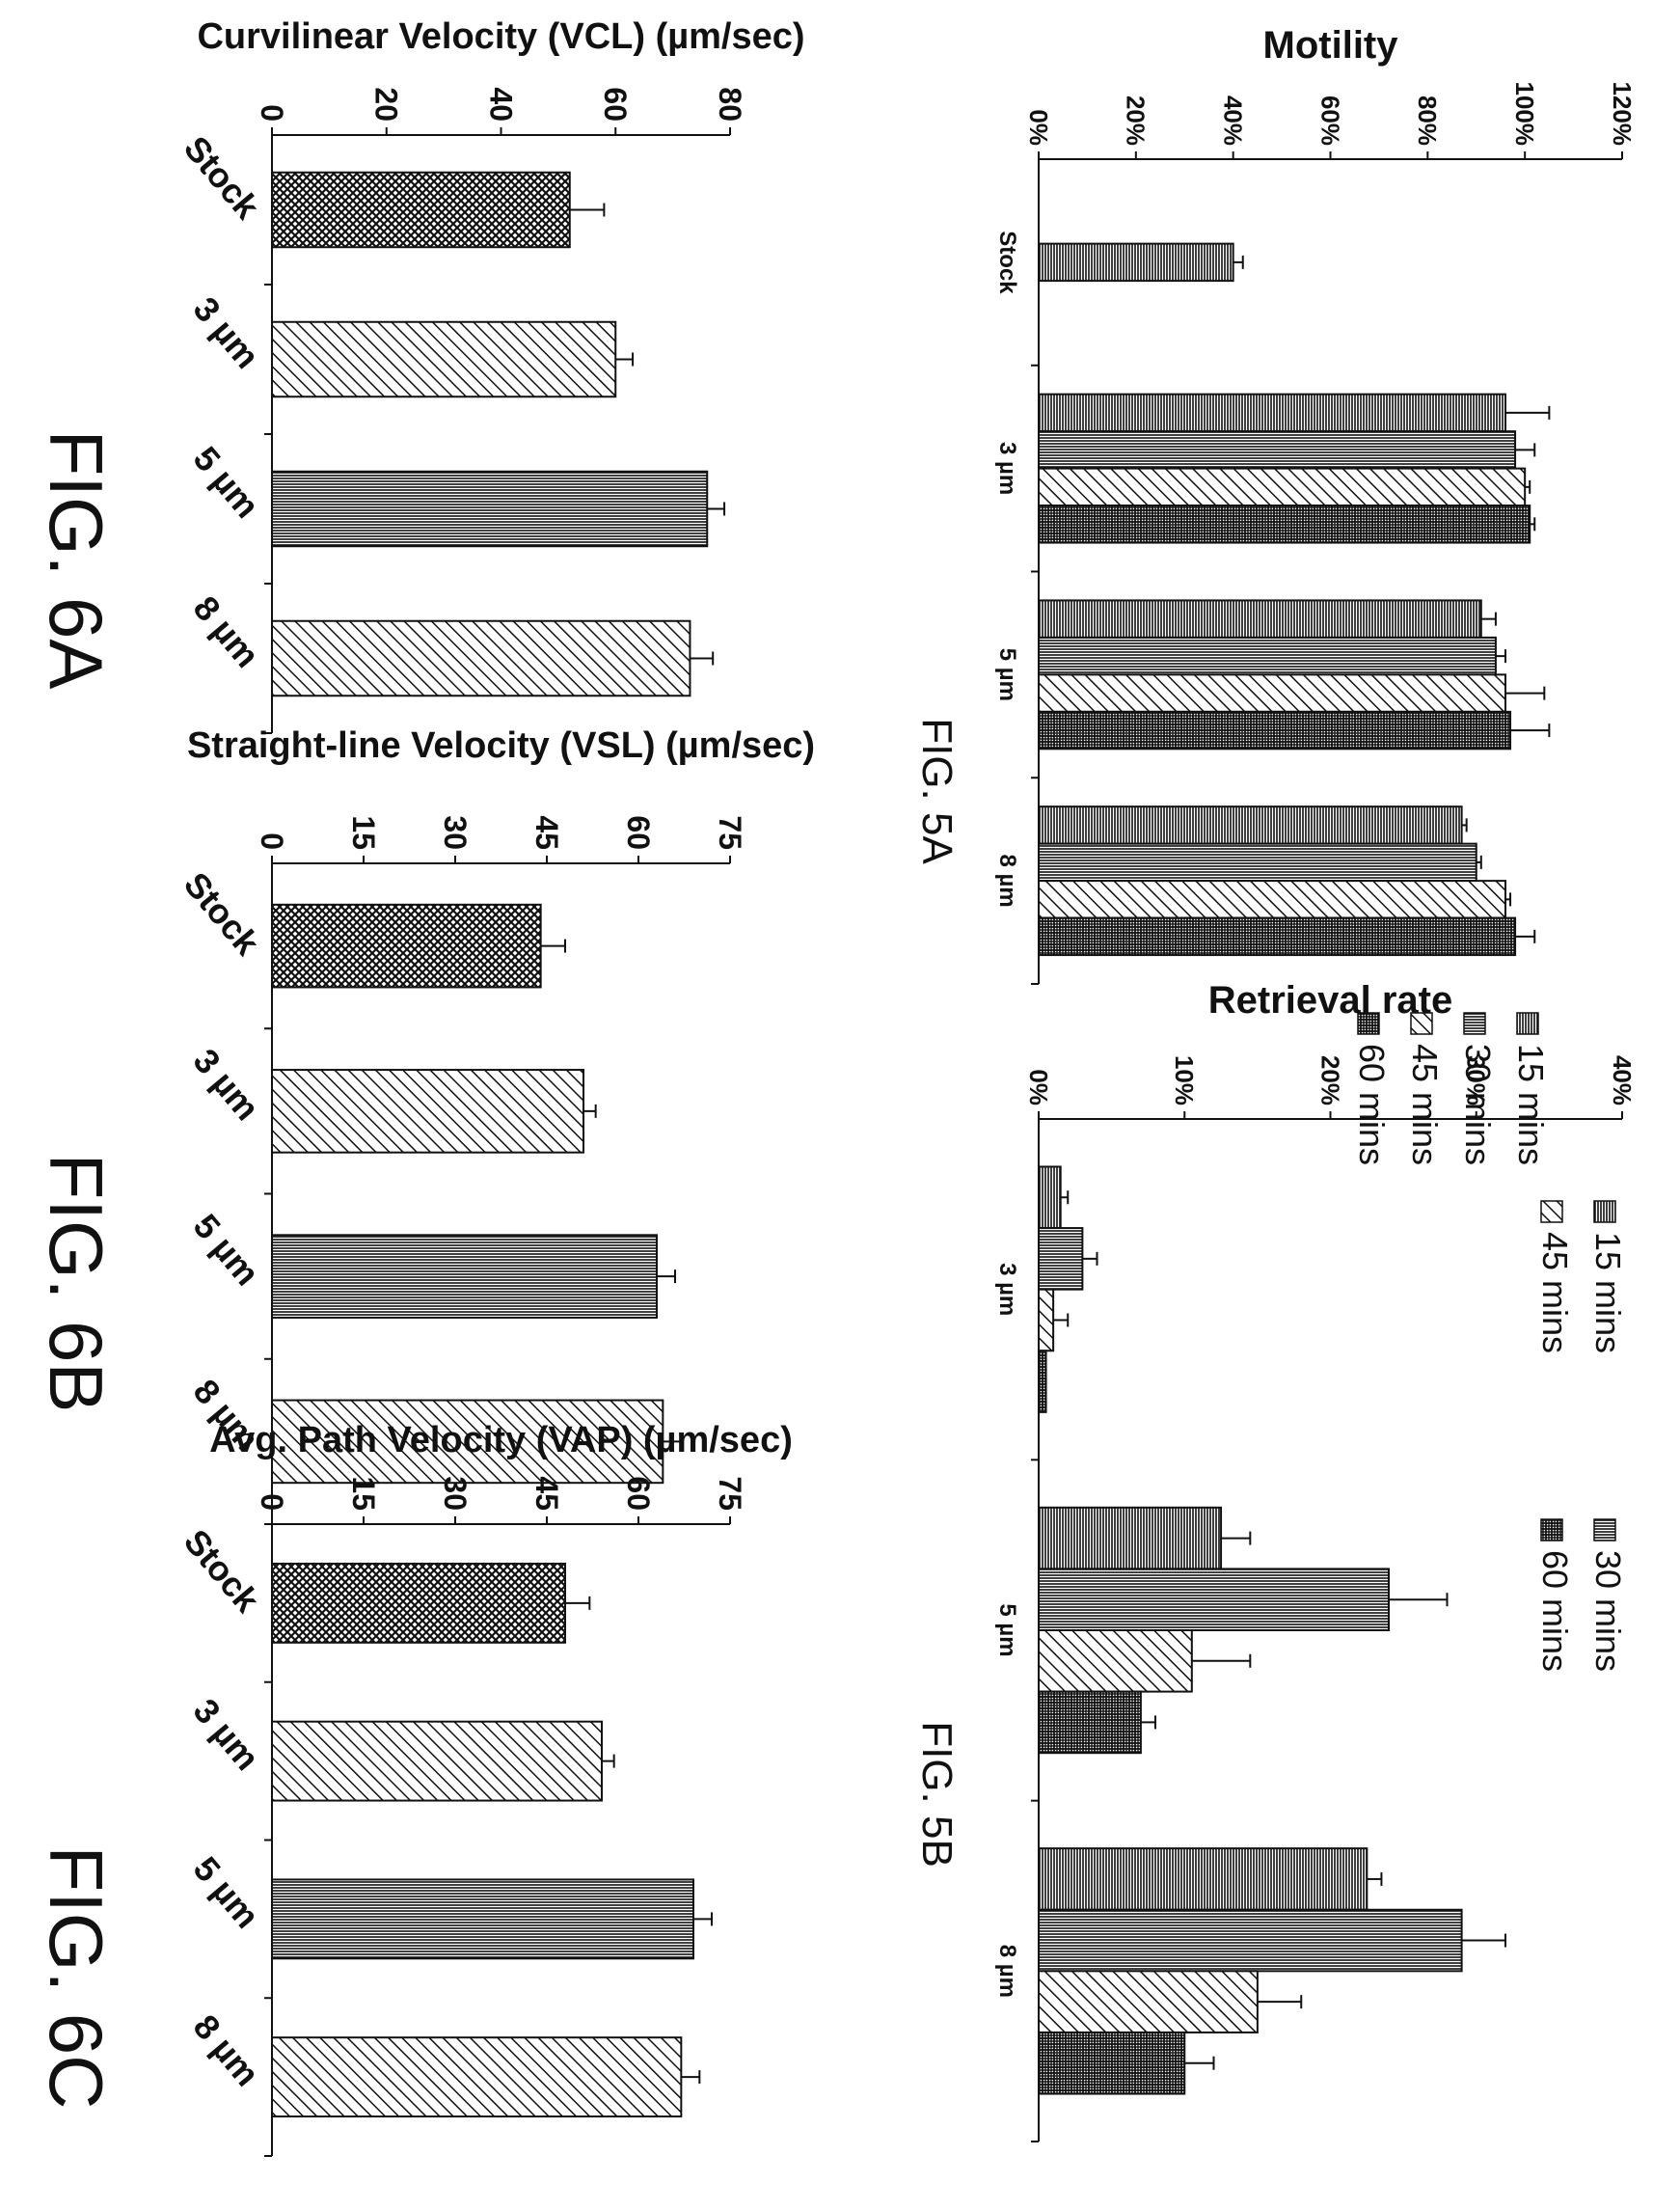 Image resolution: width=1680 pixels, height=2210 pixels. I want to click on figure-label: FIG. 5A, so click(937, 791).